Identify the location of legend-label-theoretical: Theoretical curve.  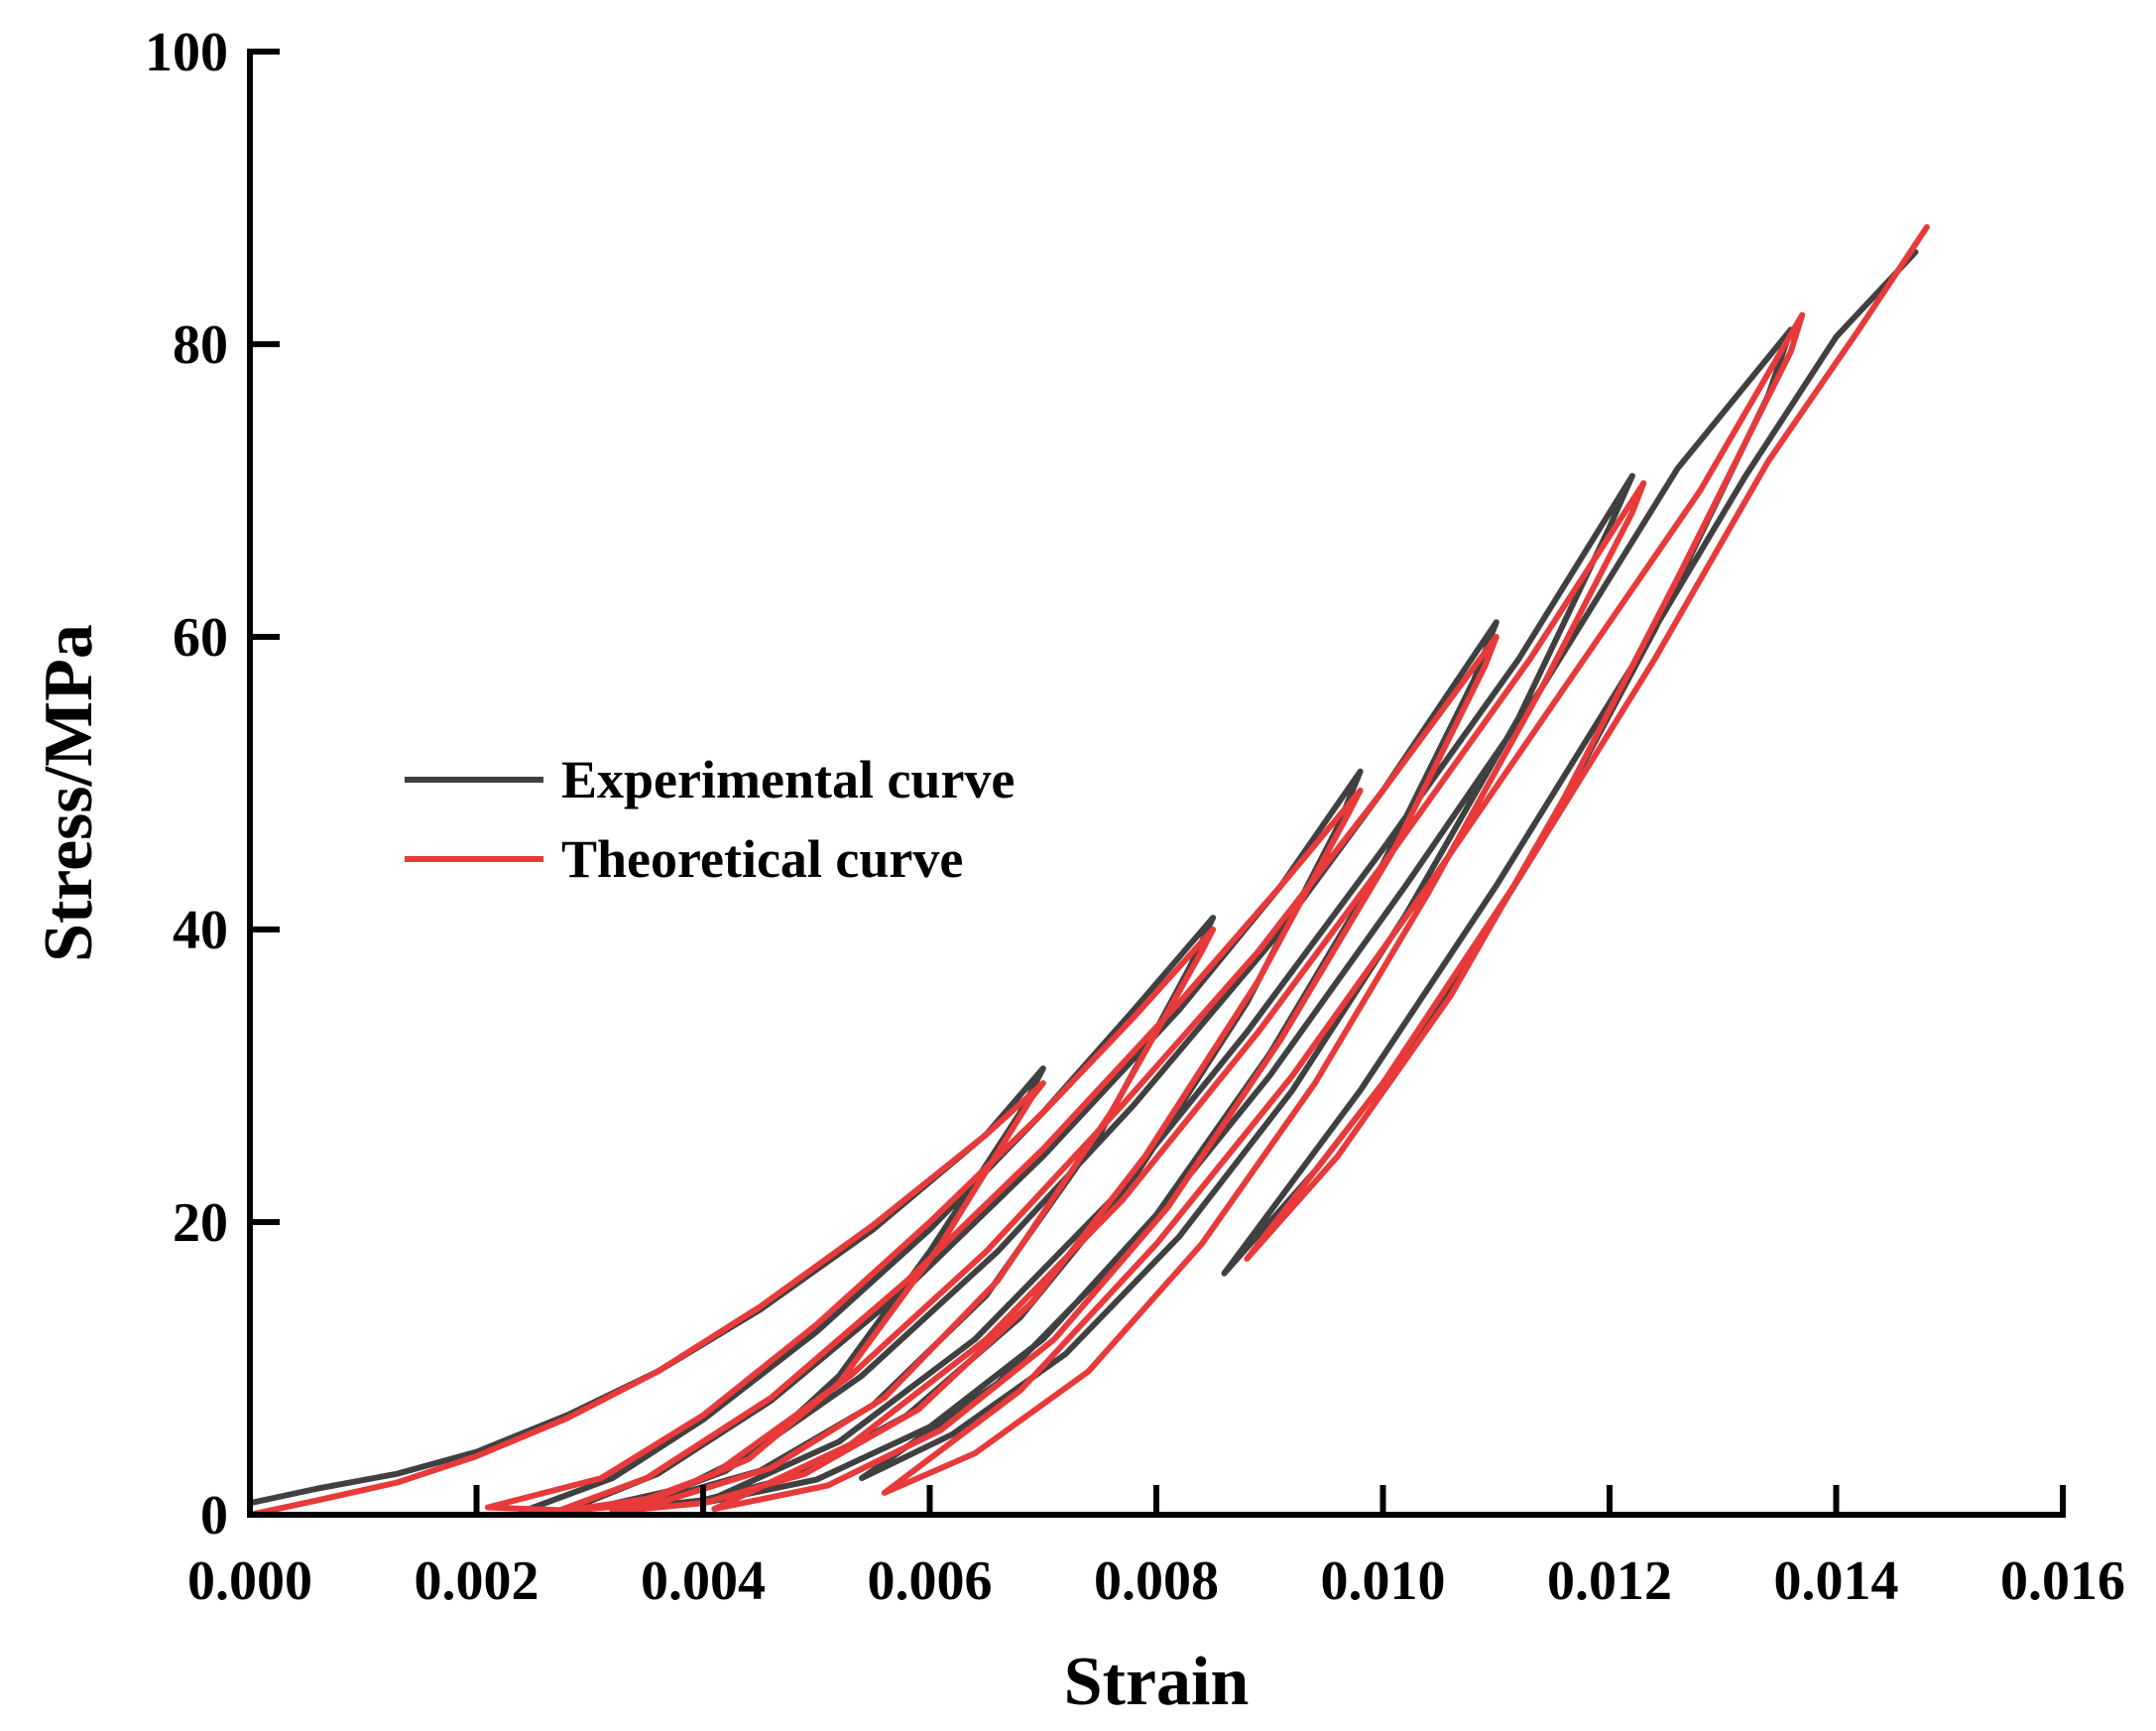
(762, 859).